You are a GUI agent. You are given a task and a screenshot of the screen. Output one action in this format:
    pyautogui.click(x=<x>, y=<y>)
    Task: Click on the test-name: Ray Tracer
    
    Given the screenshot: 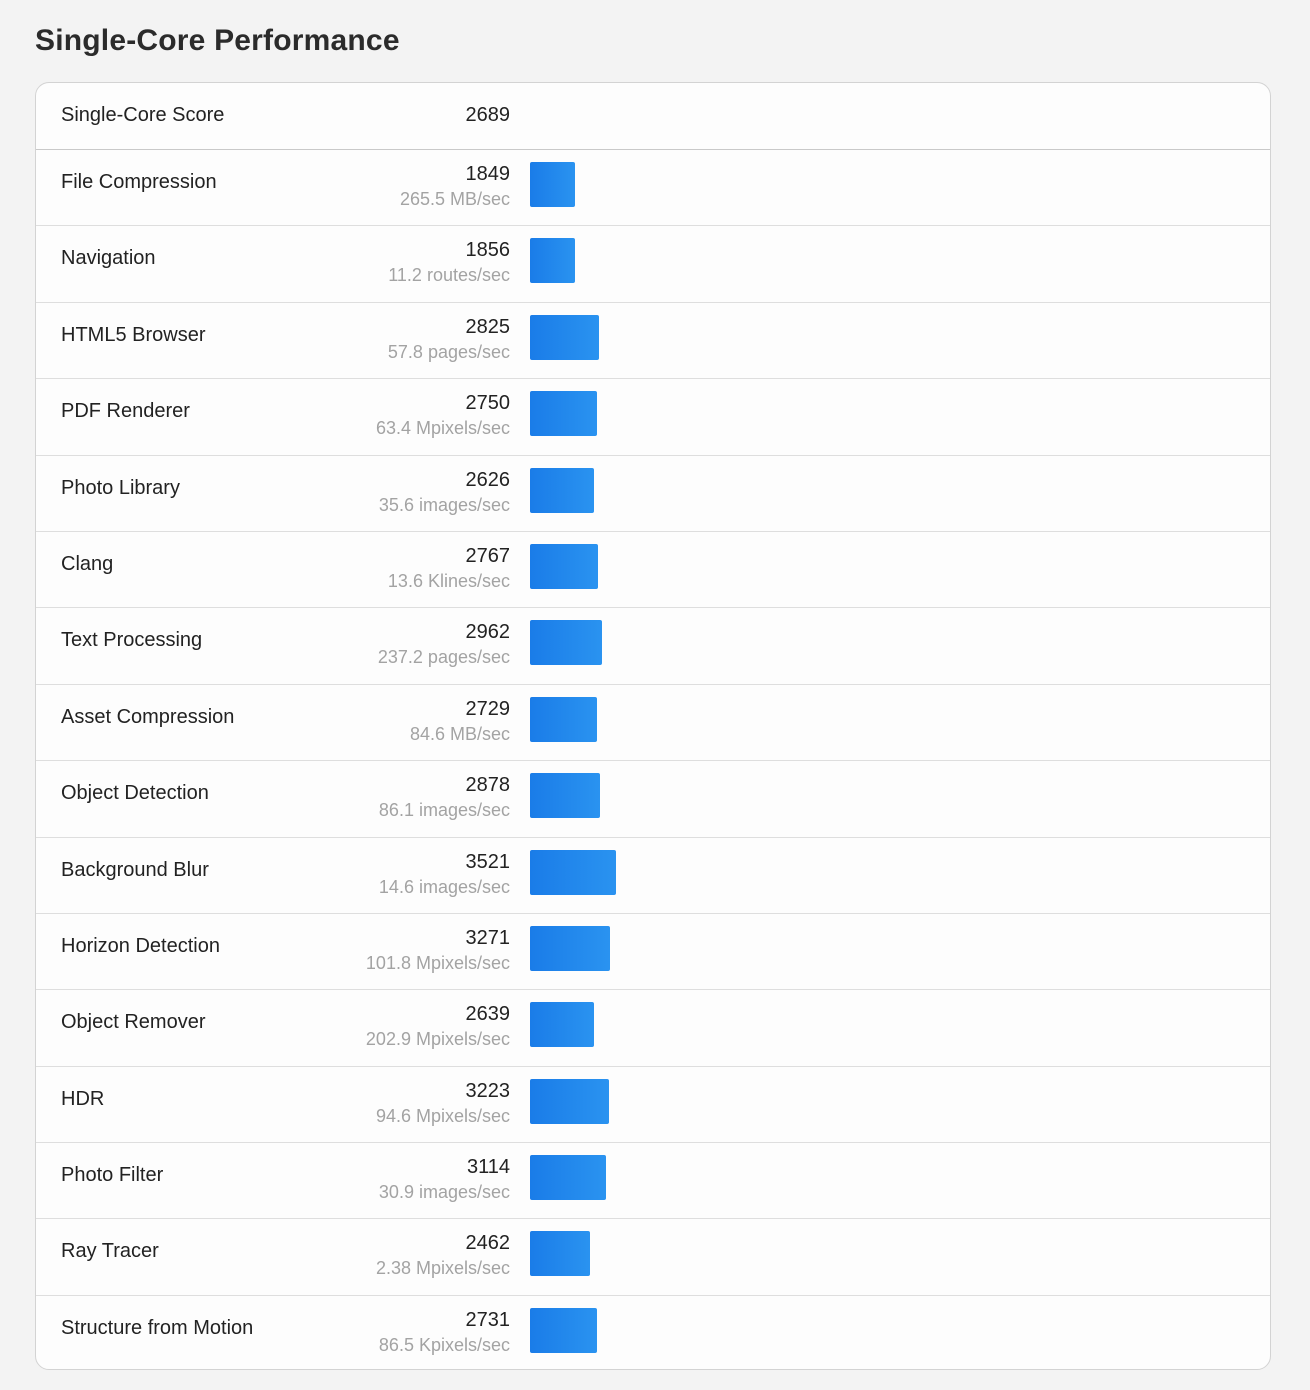 What is the action you would take?
    pyautogui.click(x=110, y=1251)
    